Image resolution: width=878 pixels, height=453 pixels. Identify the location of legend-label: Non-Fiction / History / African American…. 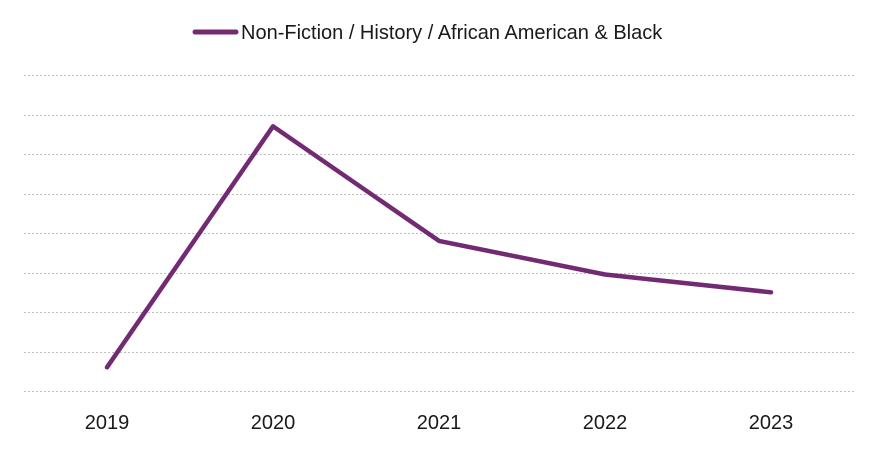
(452, 33).